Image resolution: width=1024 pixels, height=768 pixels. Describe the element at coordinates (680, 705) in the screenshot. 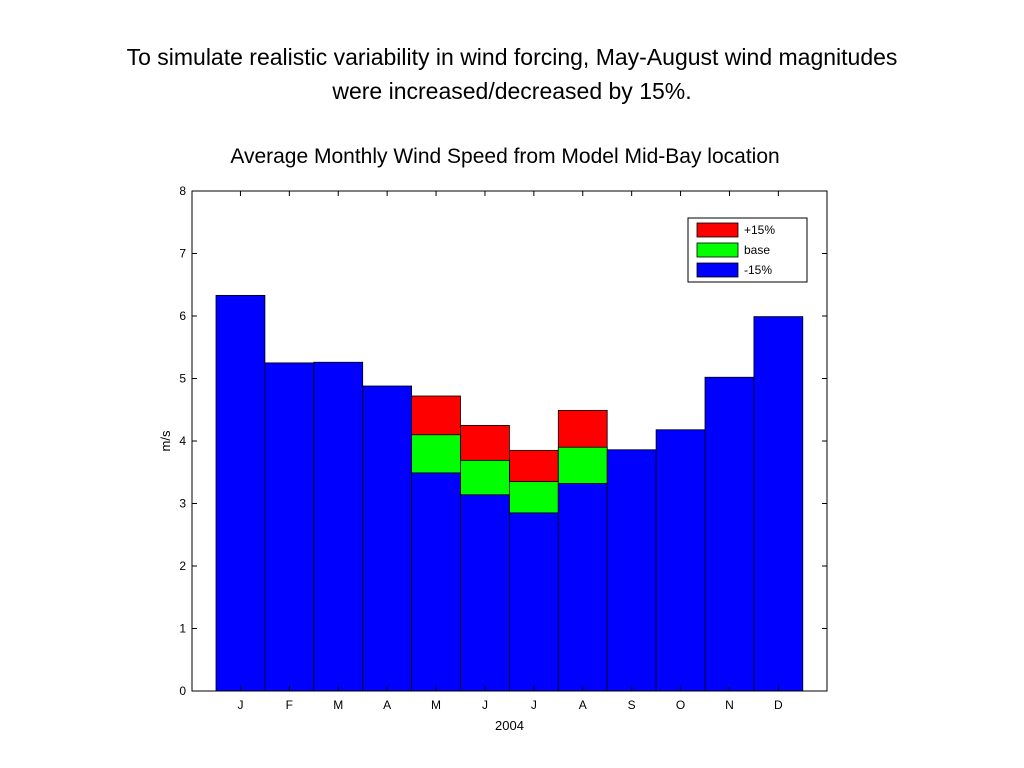

I see `x-tick-label: O` at that location.